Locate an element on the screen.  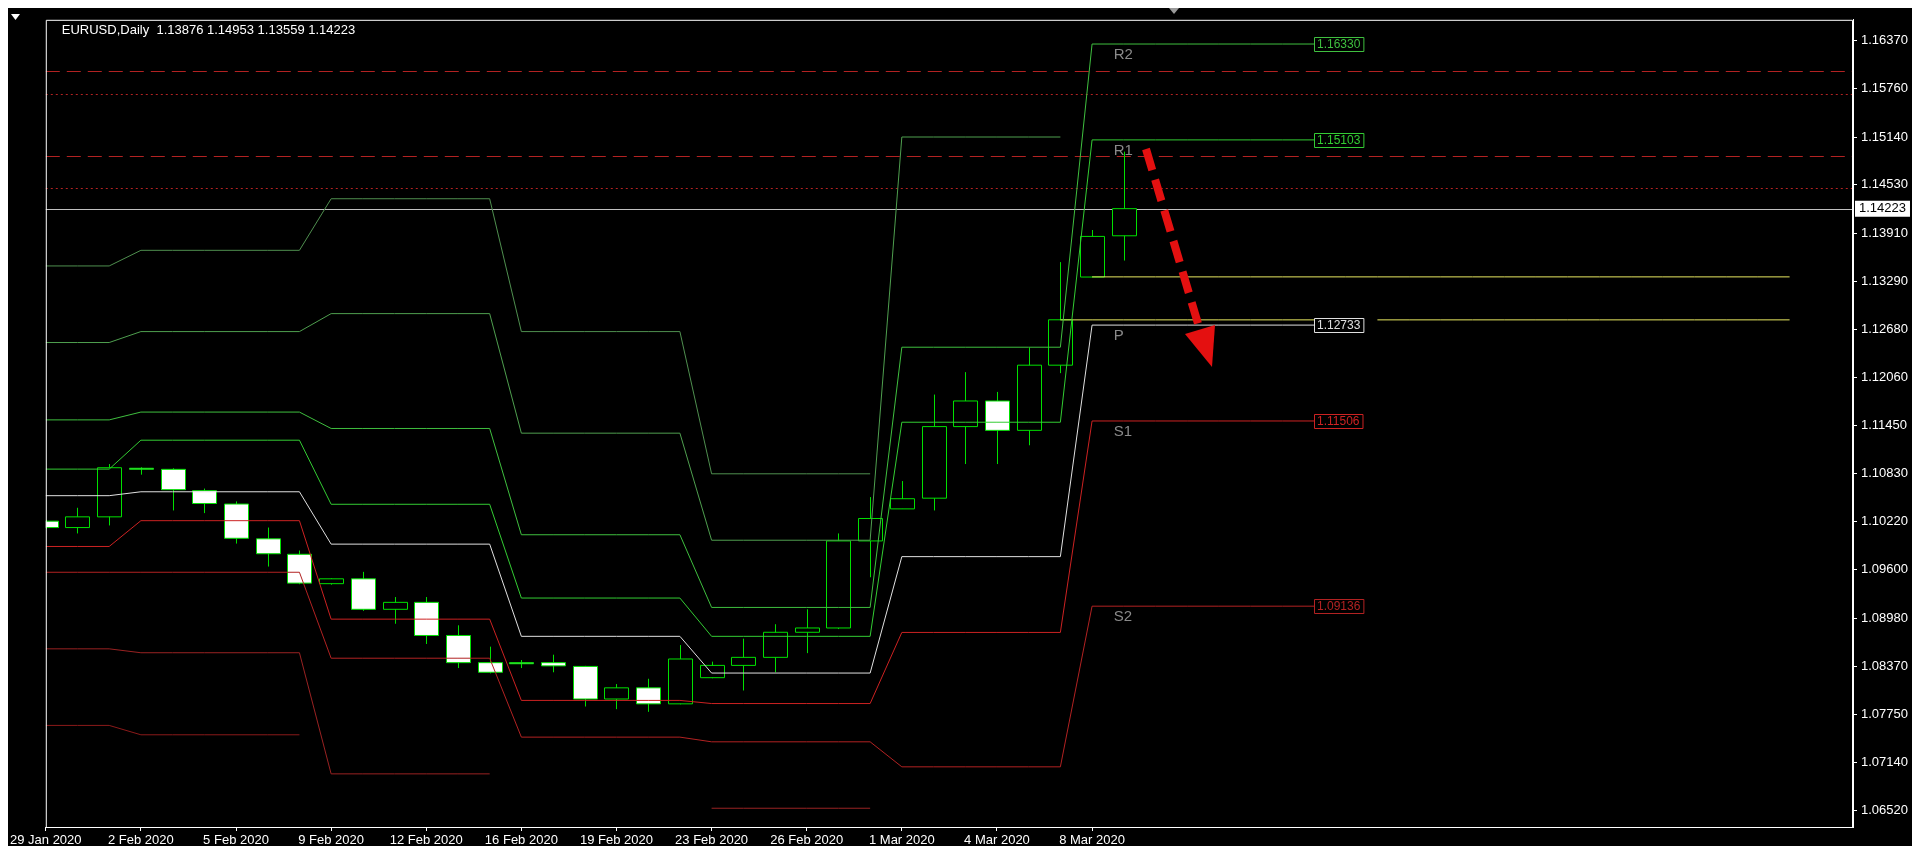
x-tick-label: 23 Feb 2020 is located at coordinates (712, 840).